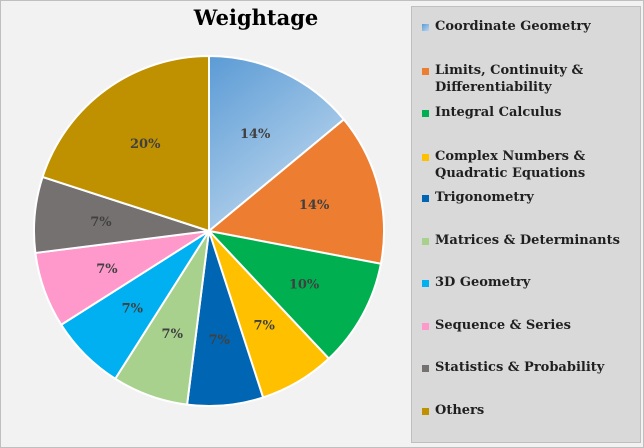 The height and width of the screenshot is (448, 644). Describe the element at coordinates (510, 173) in the screenshot. I see `legend-label-line: Quadratic Equations` at that location.